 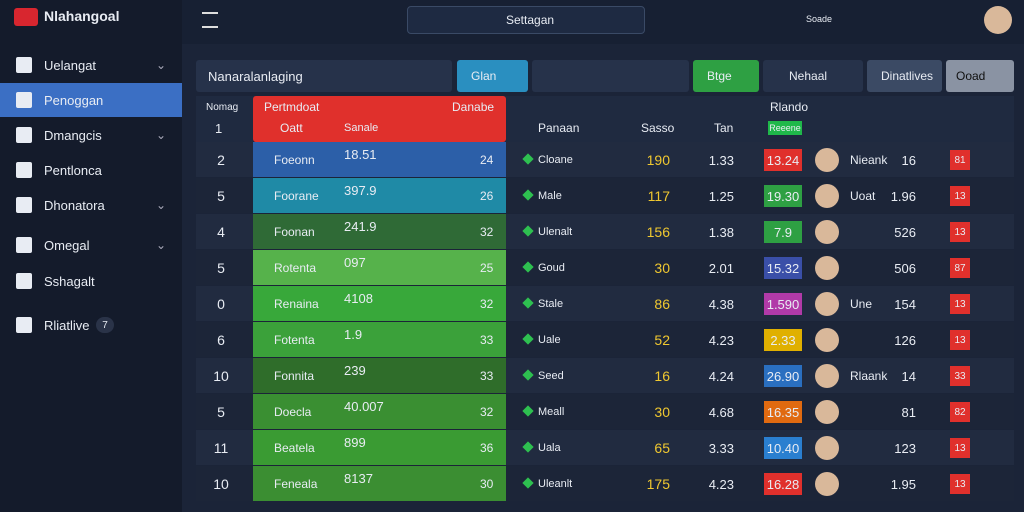 I want to click on menu-item: Dmangcis, so click(x=73, y=135).